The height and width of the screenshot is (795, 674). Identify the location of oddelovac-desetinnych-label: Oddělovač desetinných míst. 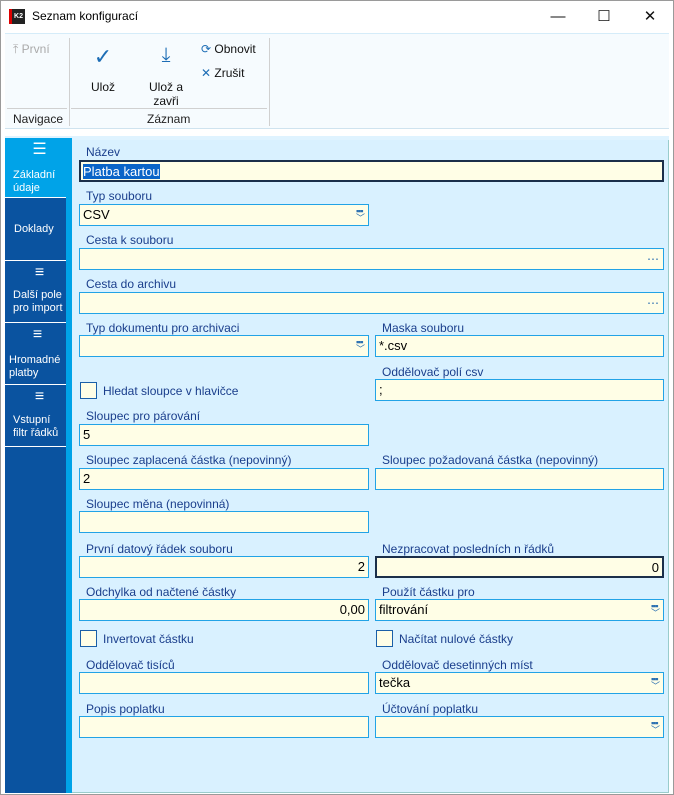
(457, 665).